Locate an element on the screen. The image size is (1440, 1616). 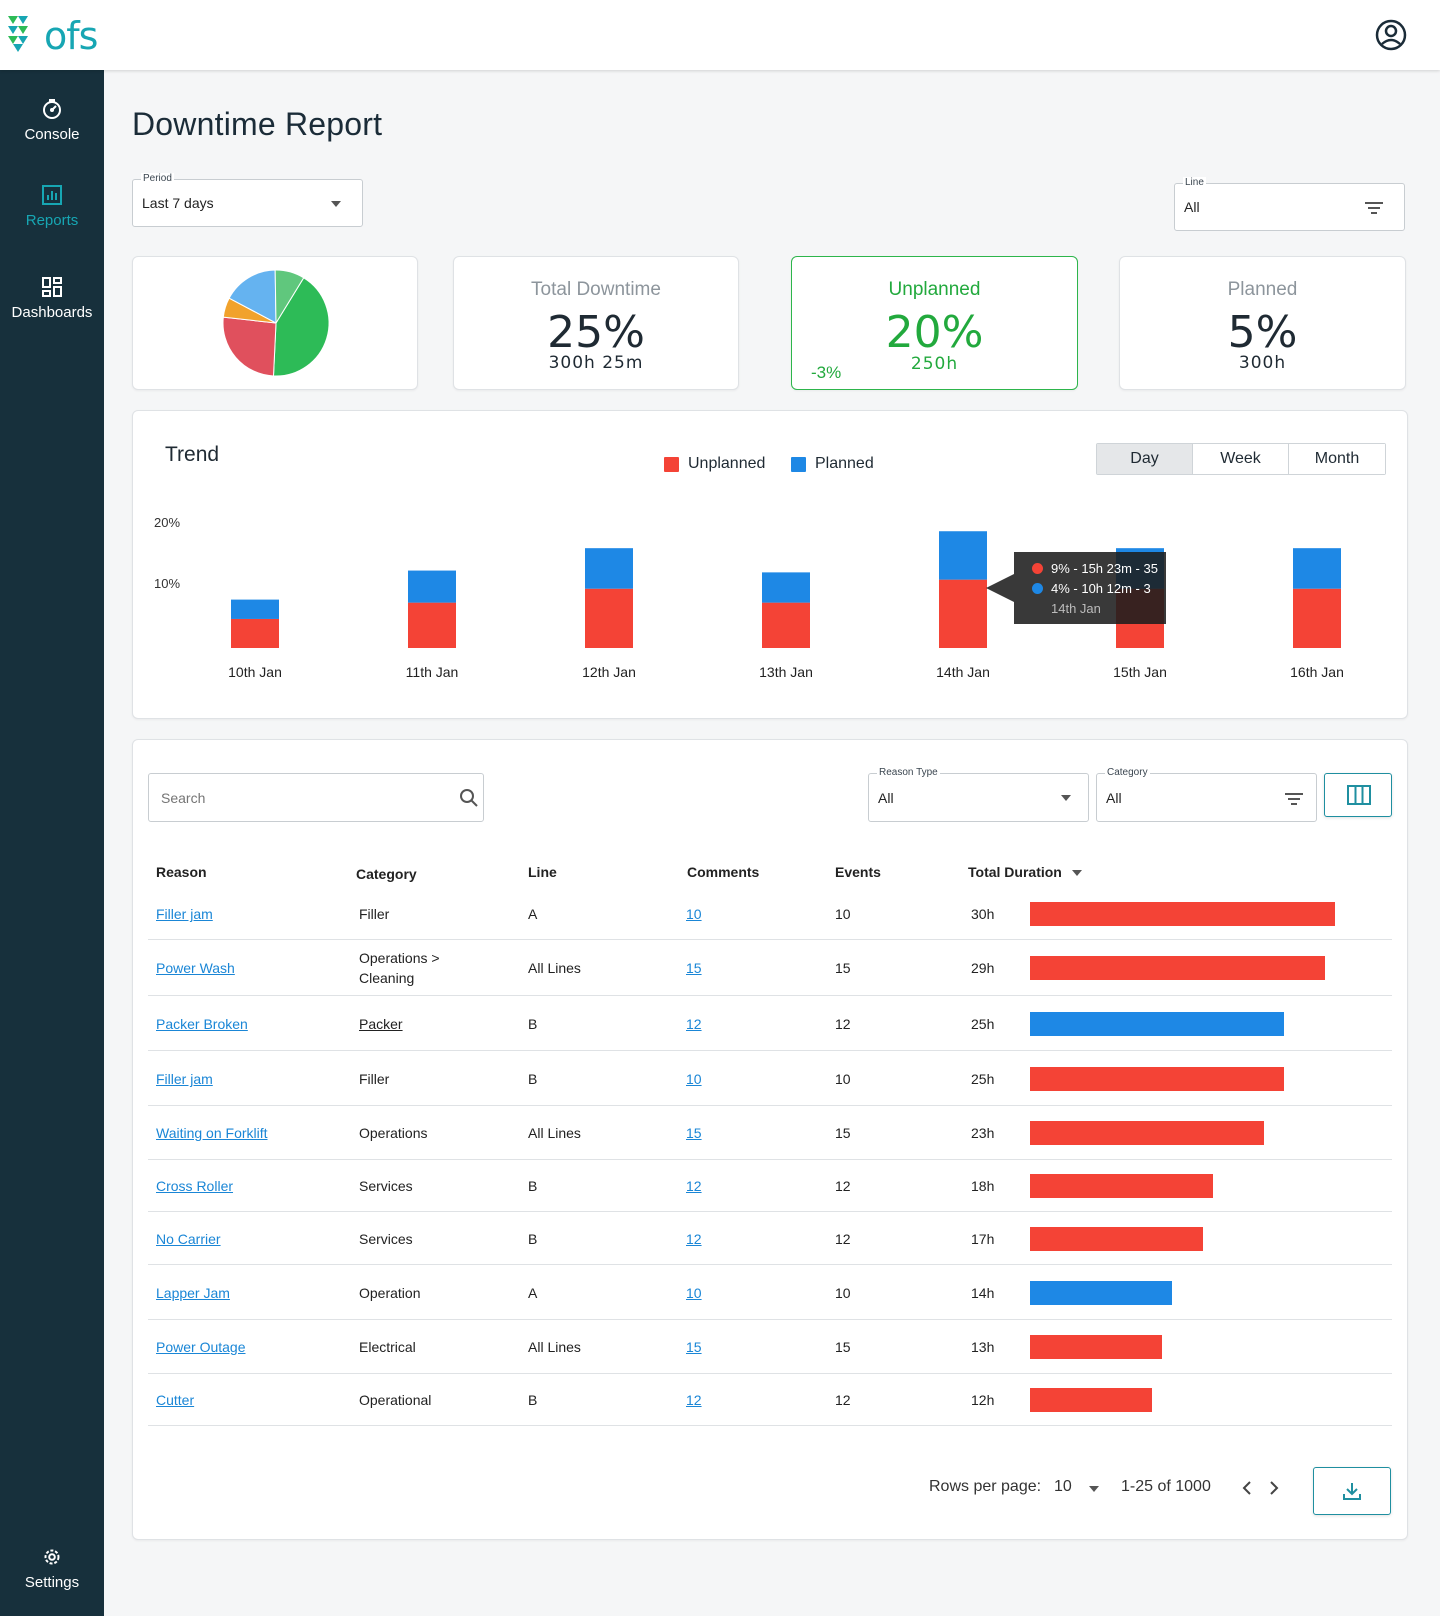
reason-link: No Carrier is located at coordinates (188, 1239).